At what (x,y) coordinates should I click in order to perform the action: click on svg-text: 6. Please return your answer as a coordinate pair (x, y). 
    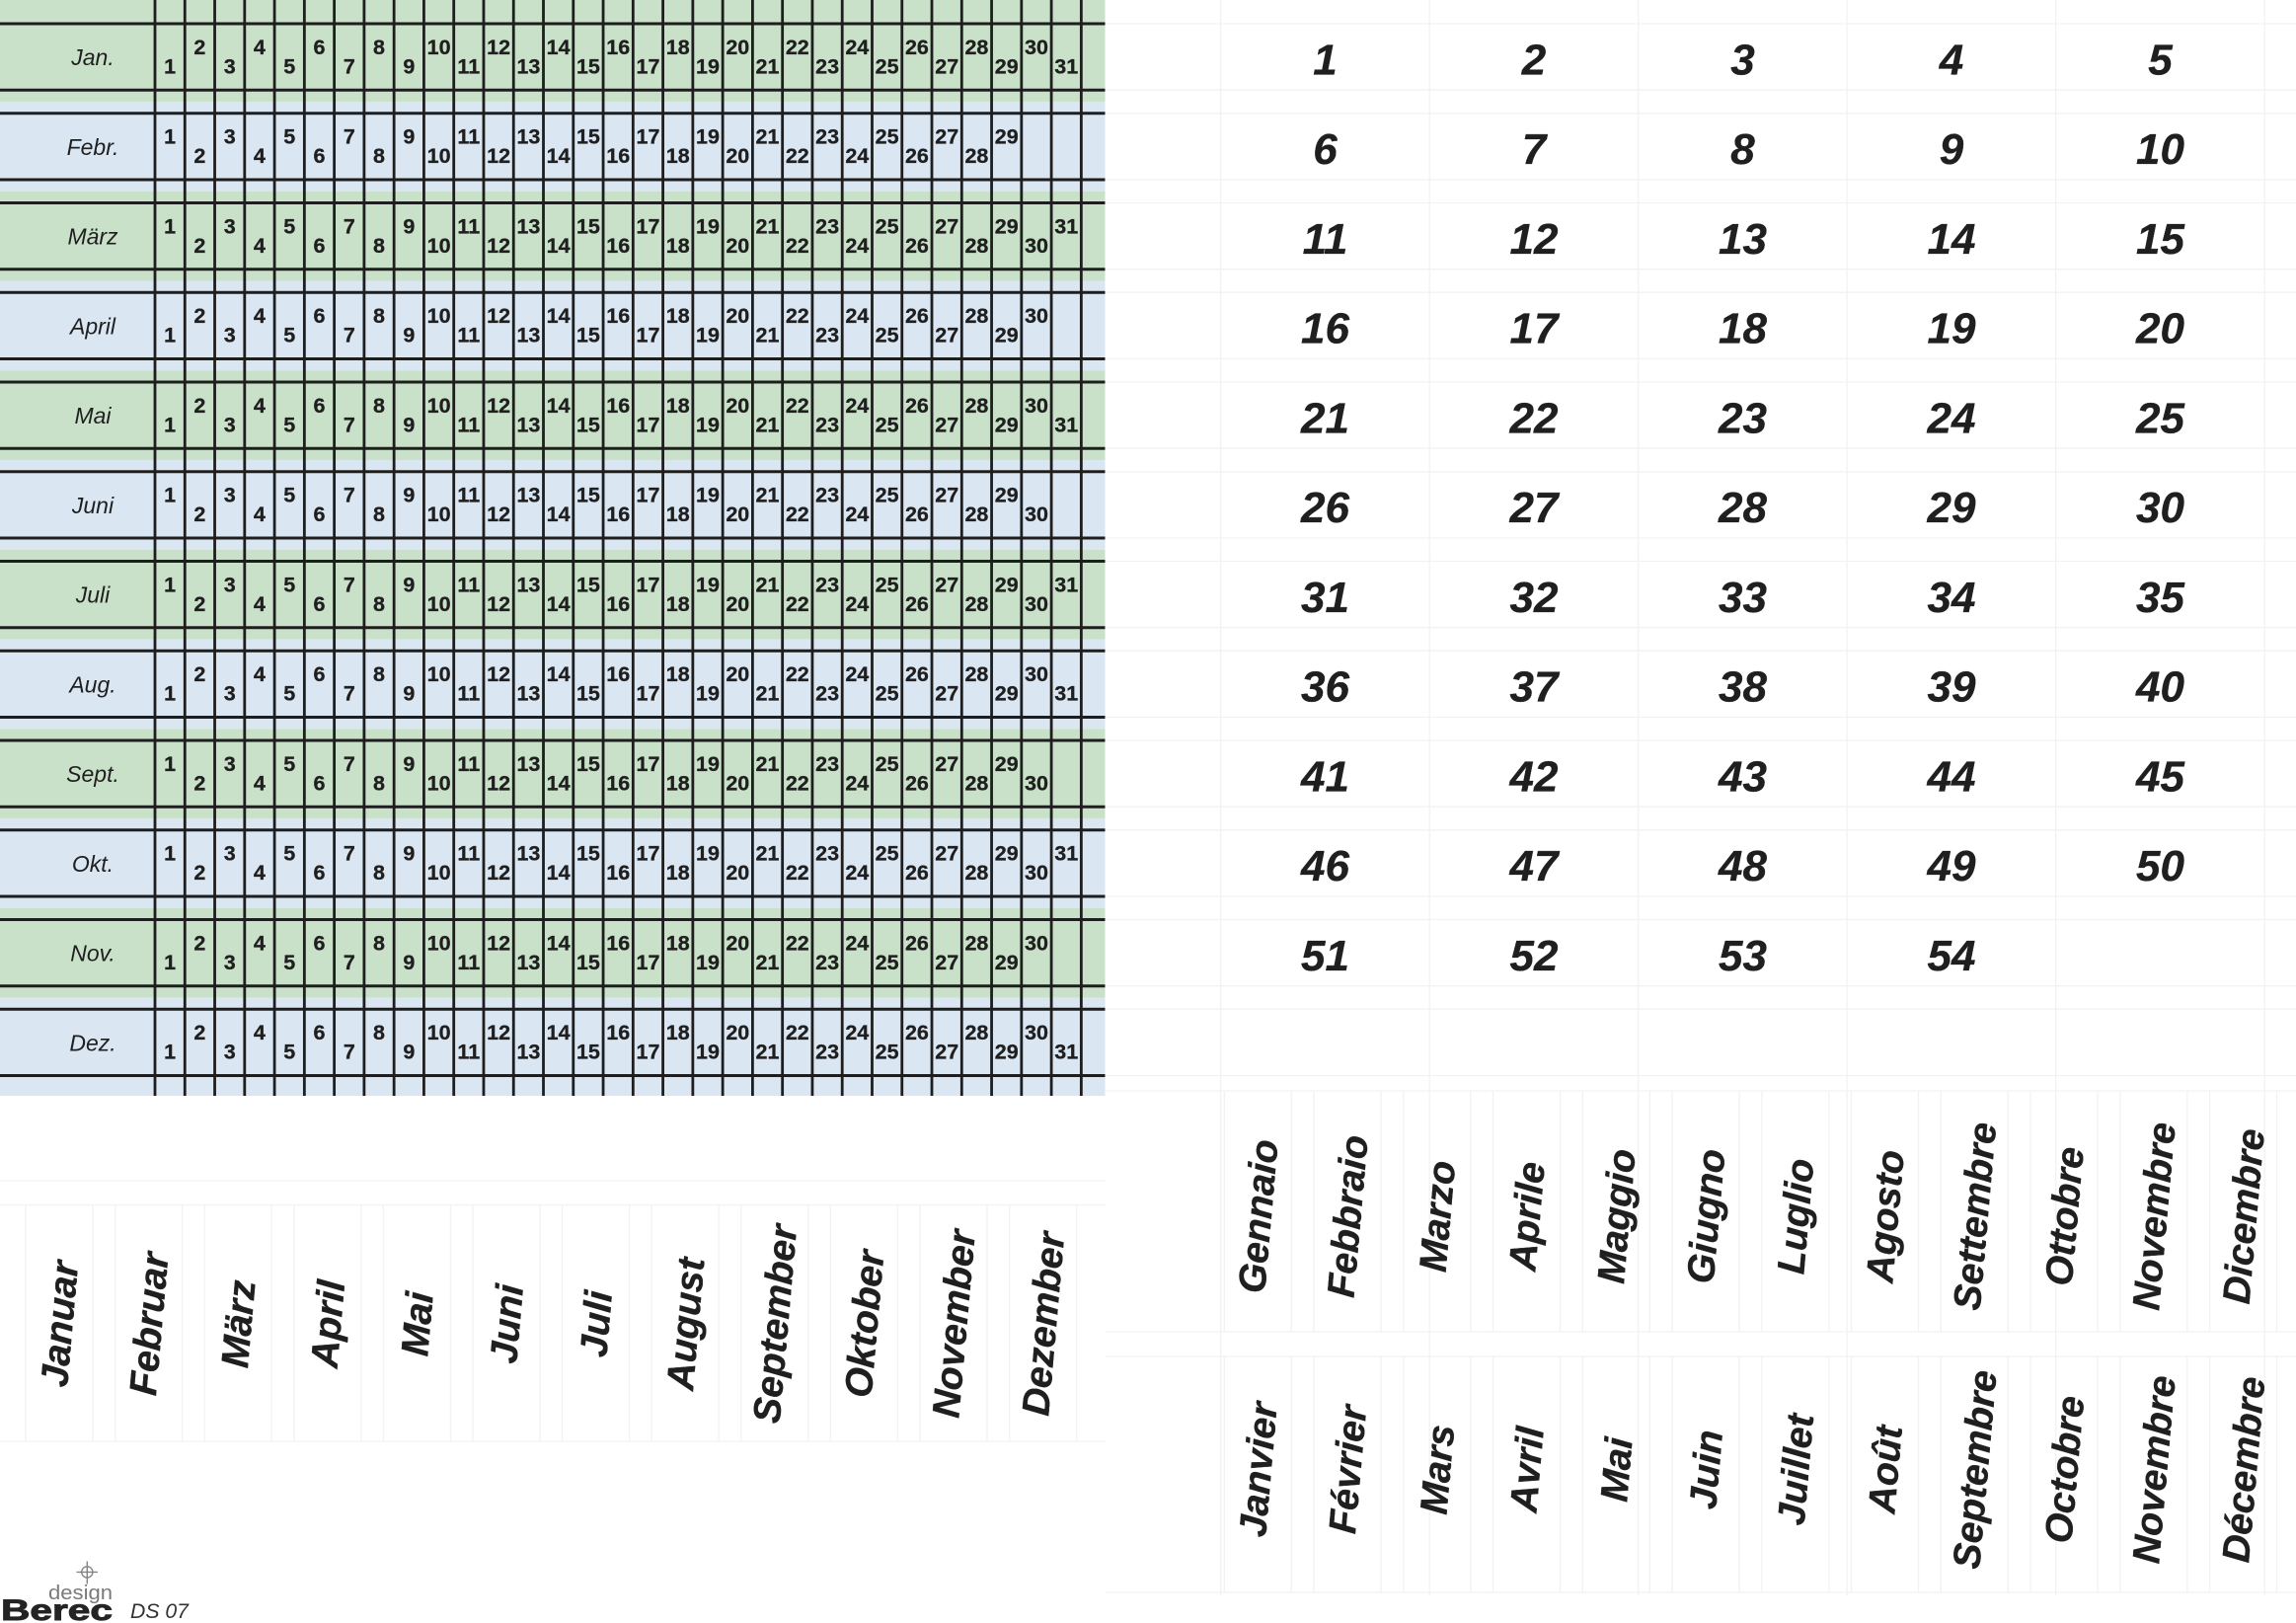
    Looking at the image, I should click on (320, 514).